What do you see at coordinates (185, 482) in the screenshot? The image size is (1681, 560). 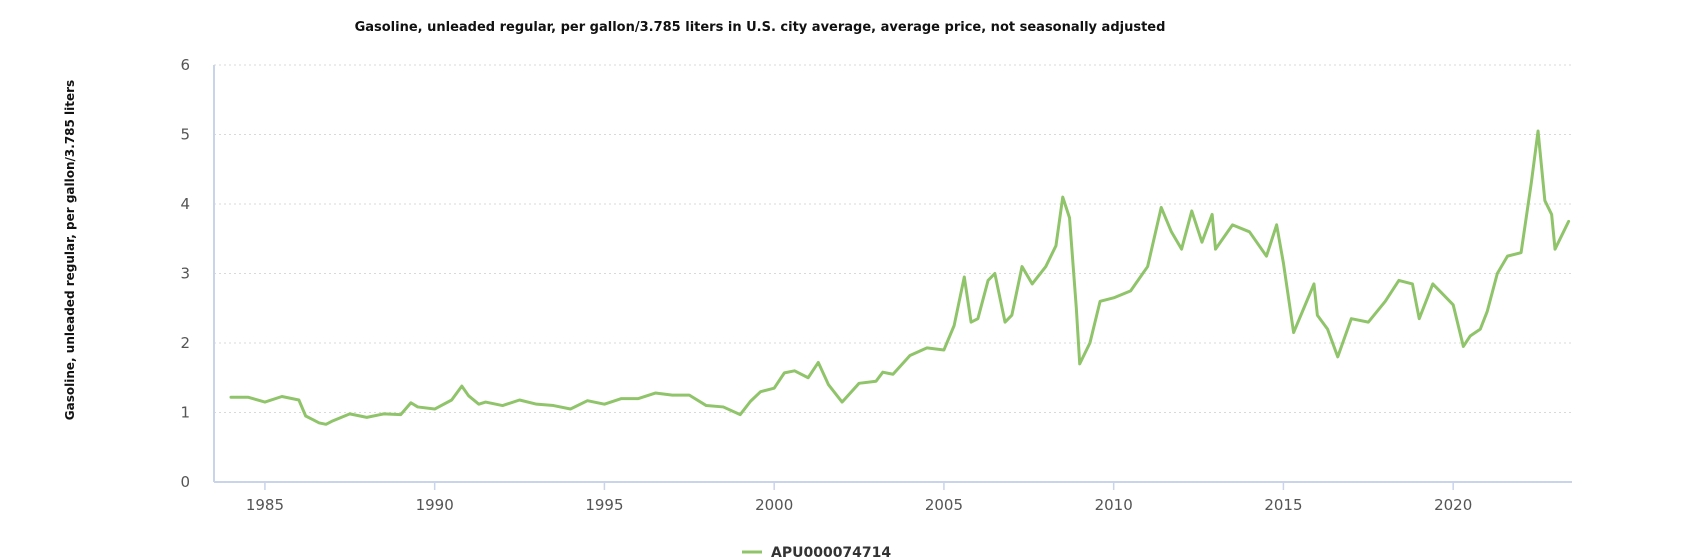 I see `y-tick-label: 0` at bounding box center [185, 482].